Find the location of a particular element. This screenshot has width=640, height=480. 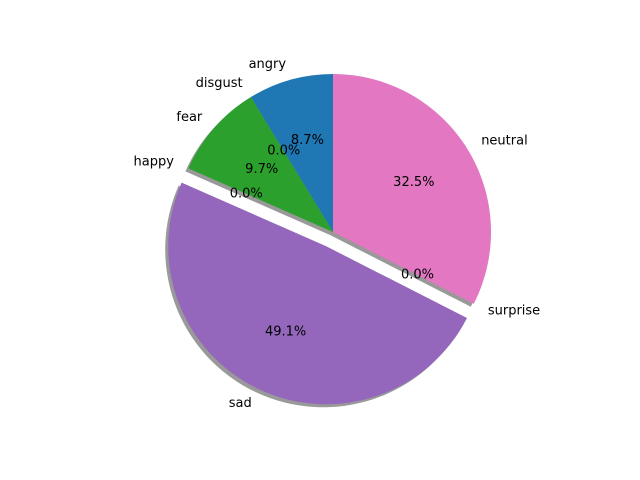

pct-label: 49.1% is located at coordinates (285, 331).